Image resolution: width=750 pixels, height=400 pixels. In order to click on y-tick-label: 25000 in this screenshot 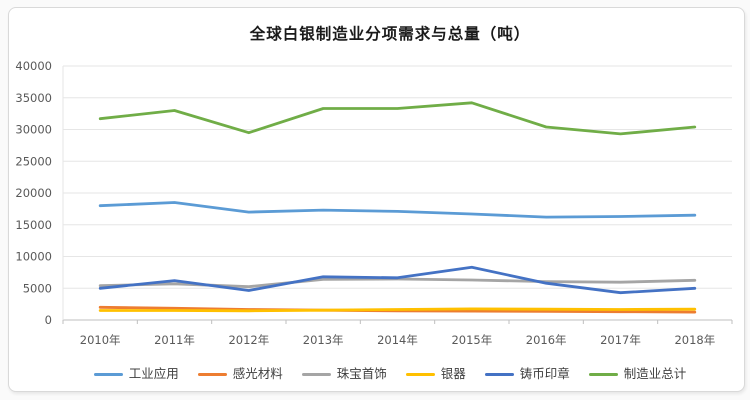, I will do `click(33, 161)`.